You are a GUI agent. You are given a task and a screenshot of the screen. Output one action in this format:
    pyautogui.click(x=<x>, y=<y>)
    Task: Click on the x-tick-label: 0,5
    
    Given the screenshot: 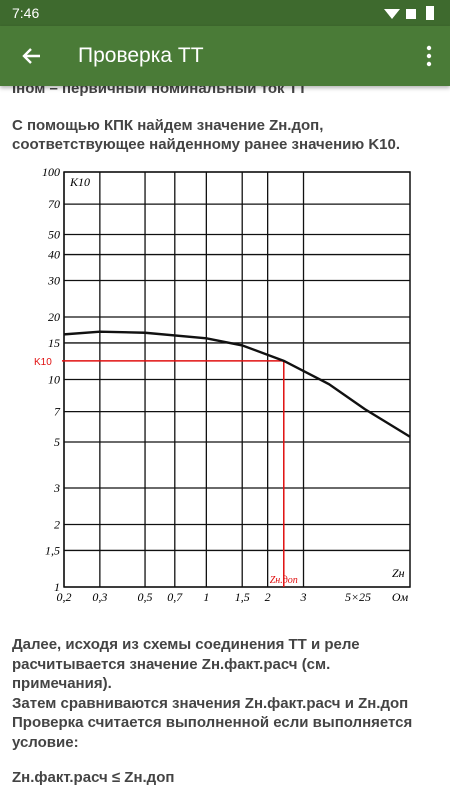 What is the action you would take?
    pyautogui.click(x=145, y=597)
    